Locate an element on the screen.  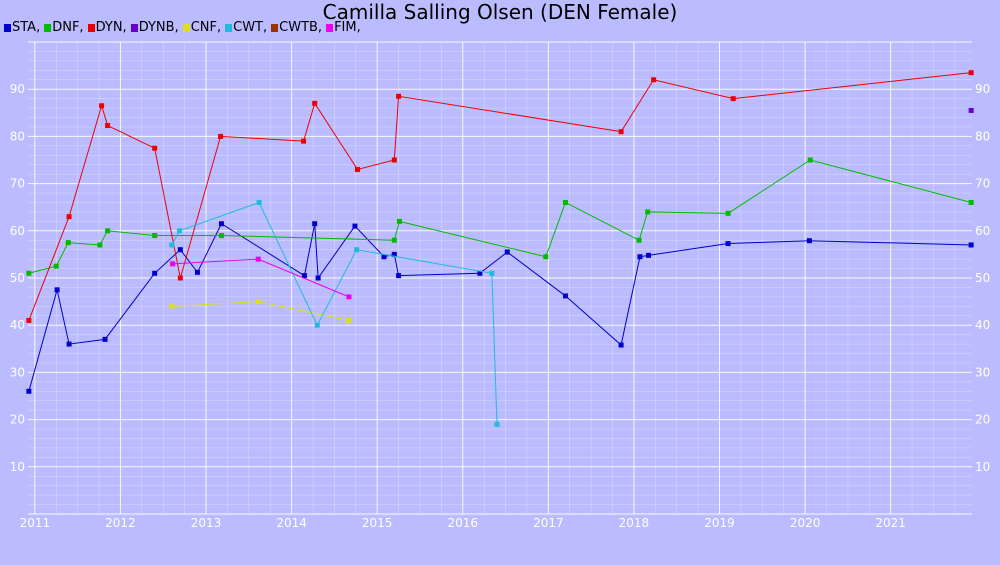
y-tick-label-left: 70 is located at coordinates (17, 184).